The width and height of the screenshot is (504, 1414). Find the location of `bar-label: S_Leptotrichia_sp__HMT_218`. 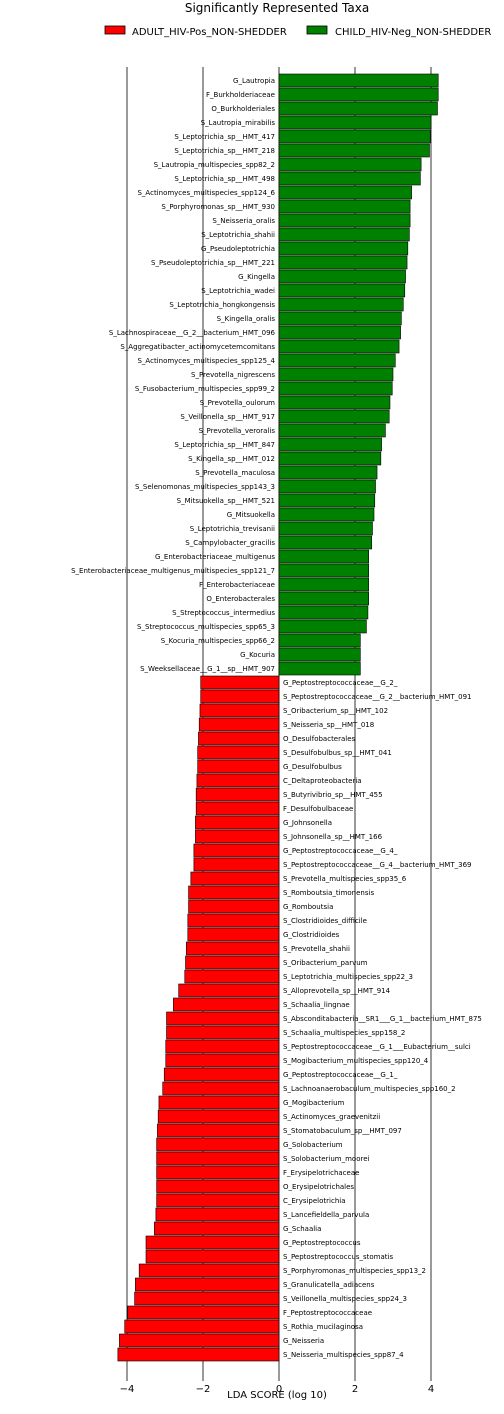

bar-label: S_Leptotrichia_sp__HMT_218 is located at coordinates (224, 151).